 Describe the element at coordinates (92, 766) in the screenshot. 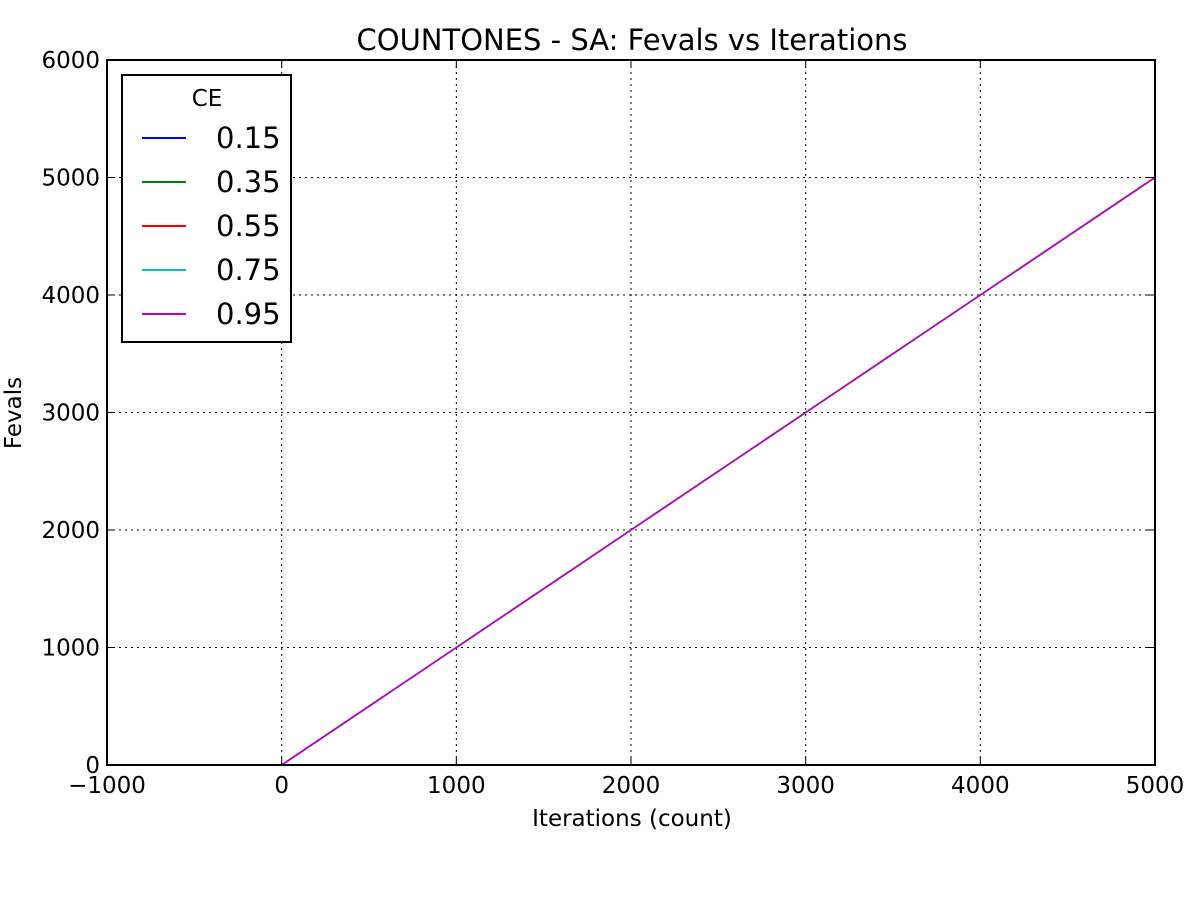

I see `y-tick-label: 0` at that location.